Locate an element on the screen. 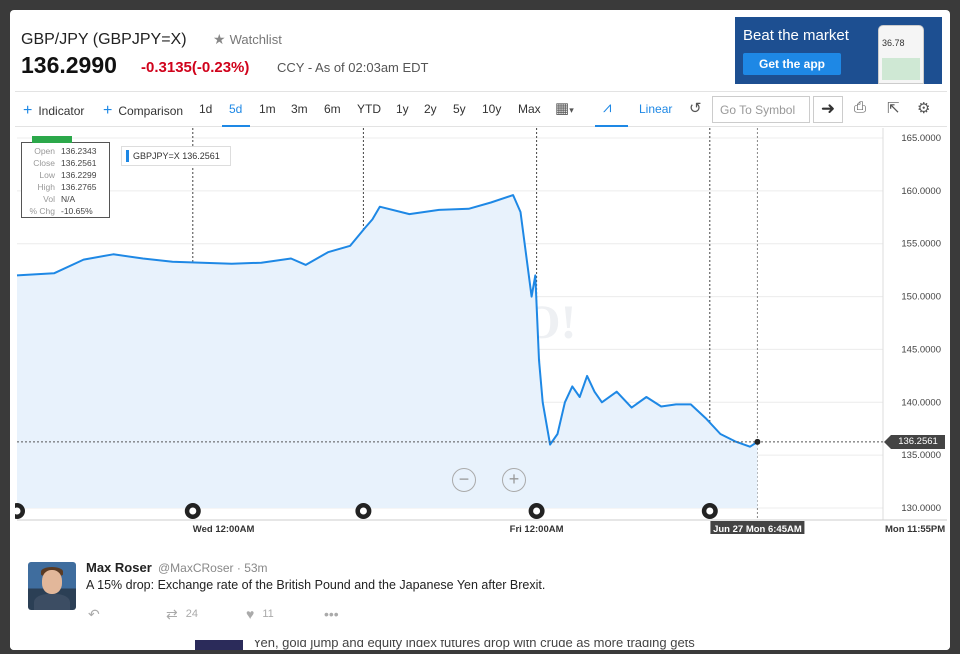 The height and width of the screenshot is (654, 960). undo-icon: ↺ is located at coordinates (695, 108).